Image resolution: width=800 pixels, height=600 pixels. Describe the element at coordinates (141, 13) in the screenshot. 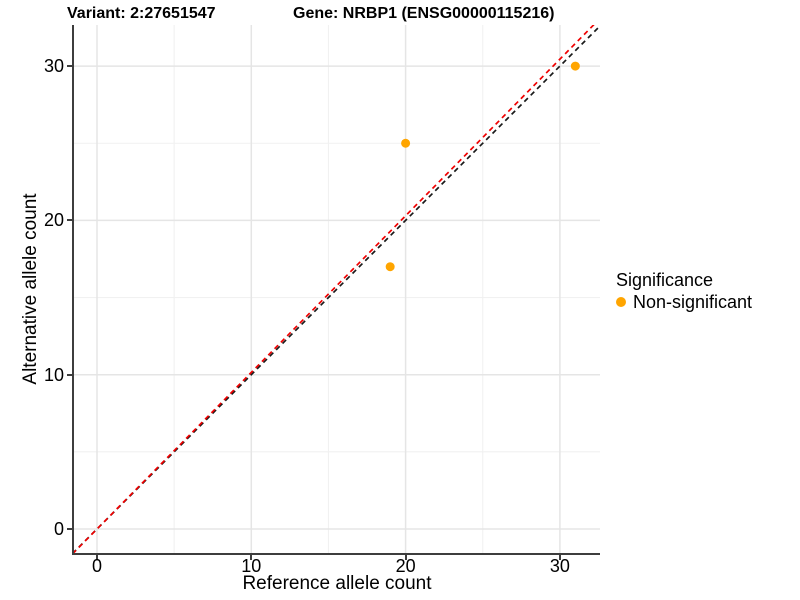

I see `plot-title-variant: Variant: 2:27651547` at that location.